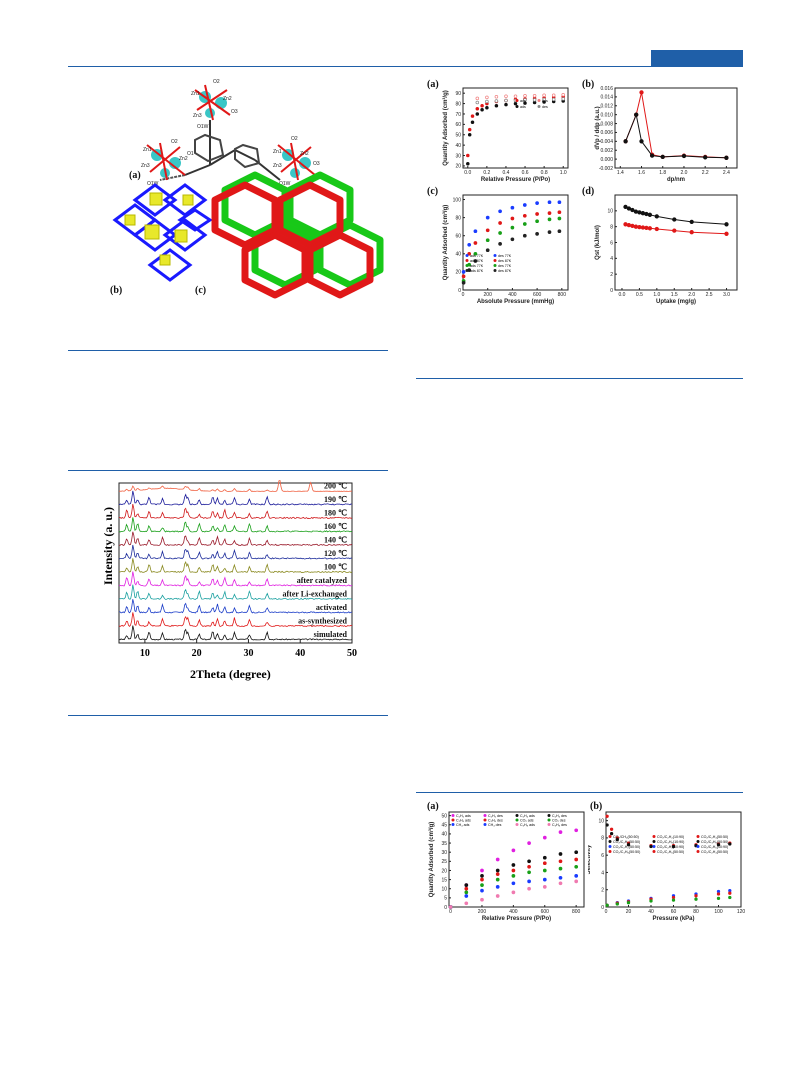 This screenshot has width=809, height=1067. I want to click on pxrd-trace-label: 120 ℃, so click(335, 553).